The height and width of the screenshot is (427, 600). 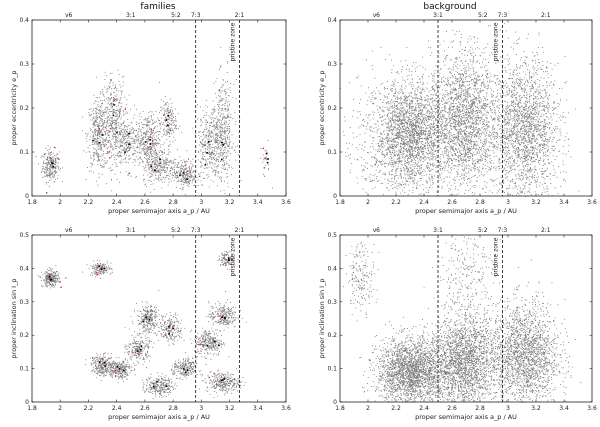 I want to click on family-core-point, so click(x=53, y=166).